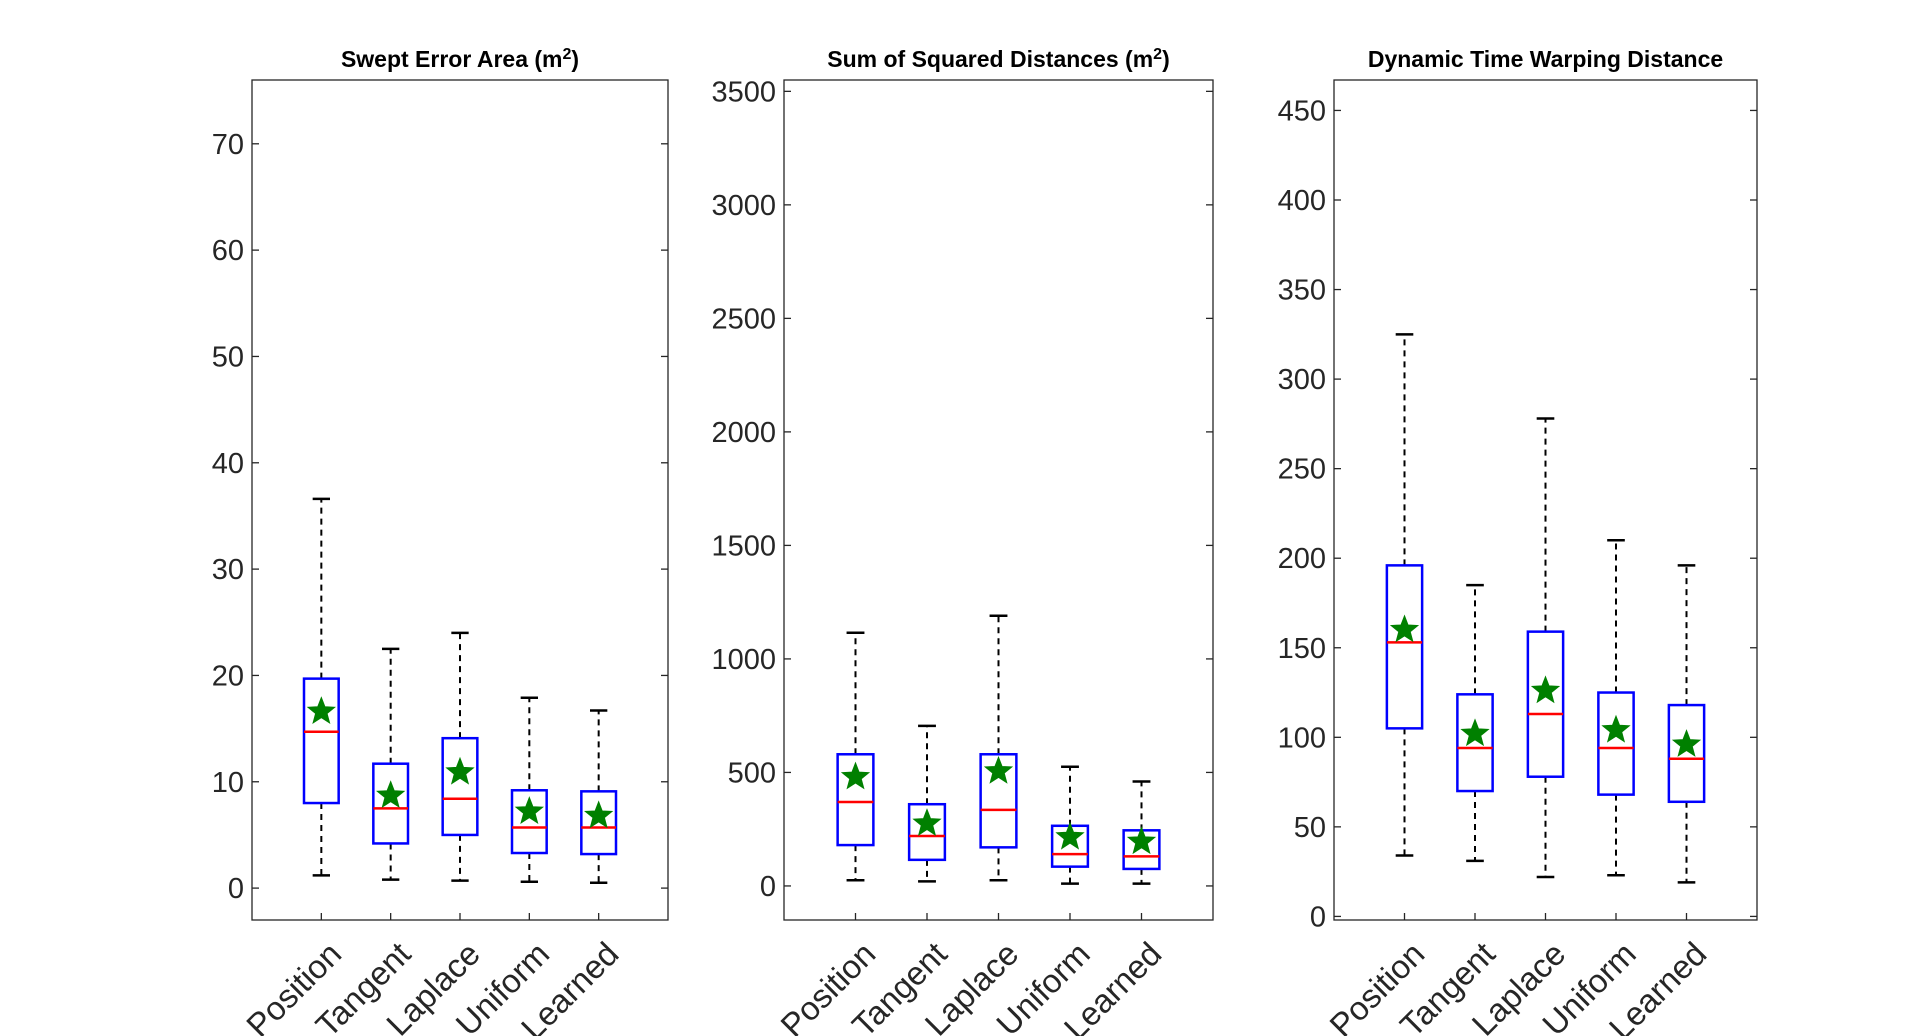 The width and height of the screenshot is (1920, 1036). I want to click on y-tick-label: 2500, so click(743, 319).